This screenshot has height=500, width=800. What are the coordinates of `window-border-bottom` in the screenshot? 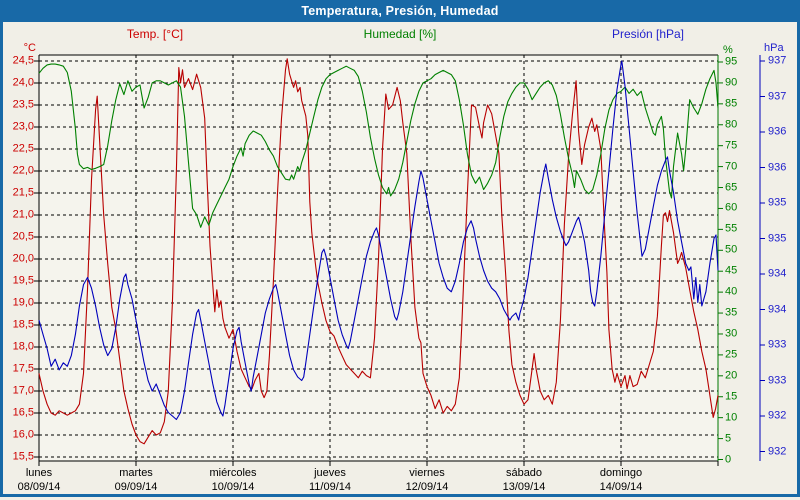 It's located at (400, 495).